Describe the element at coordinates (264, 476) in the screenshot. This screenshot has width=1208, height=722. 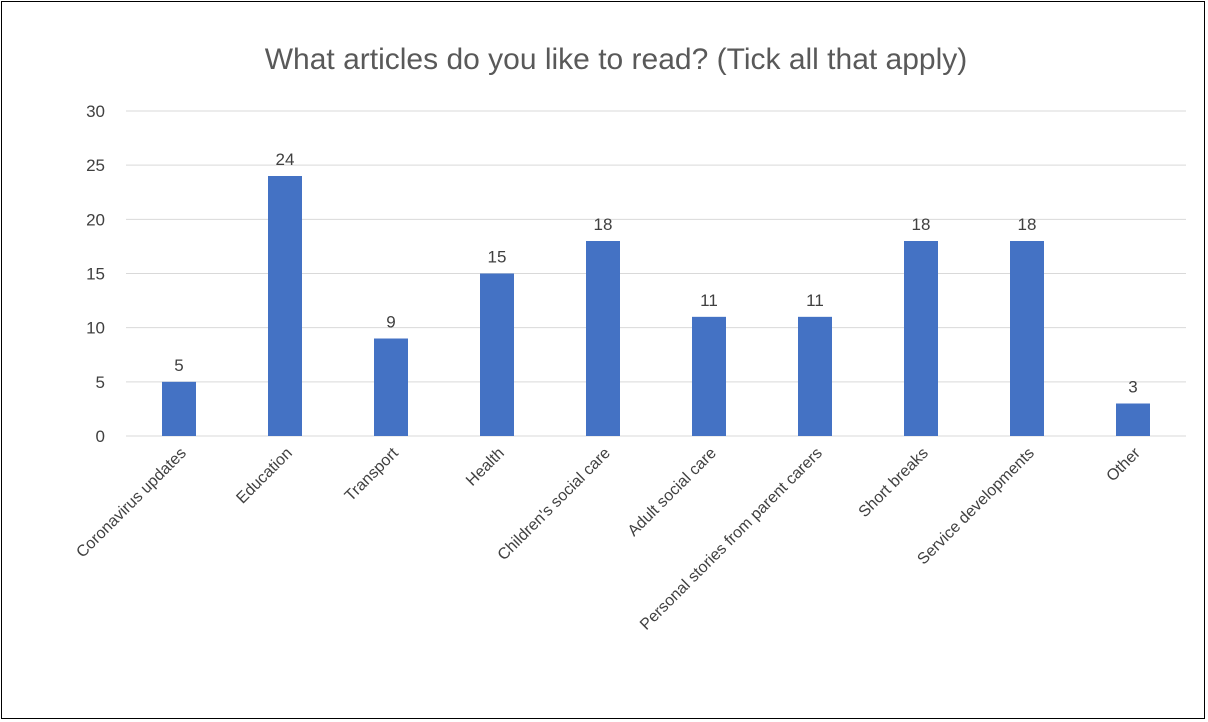
I see `x-category-label: Education` at that location.